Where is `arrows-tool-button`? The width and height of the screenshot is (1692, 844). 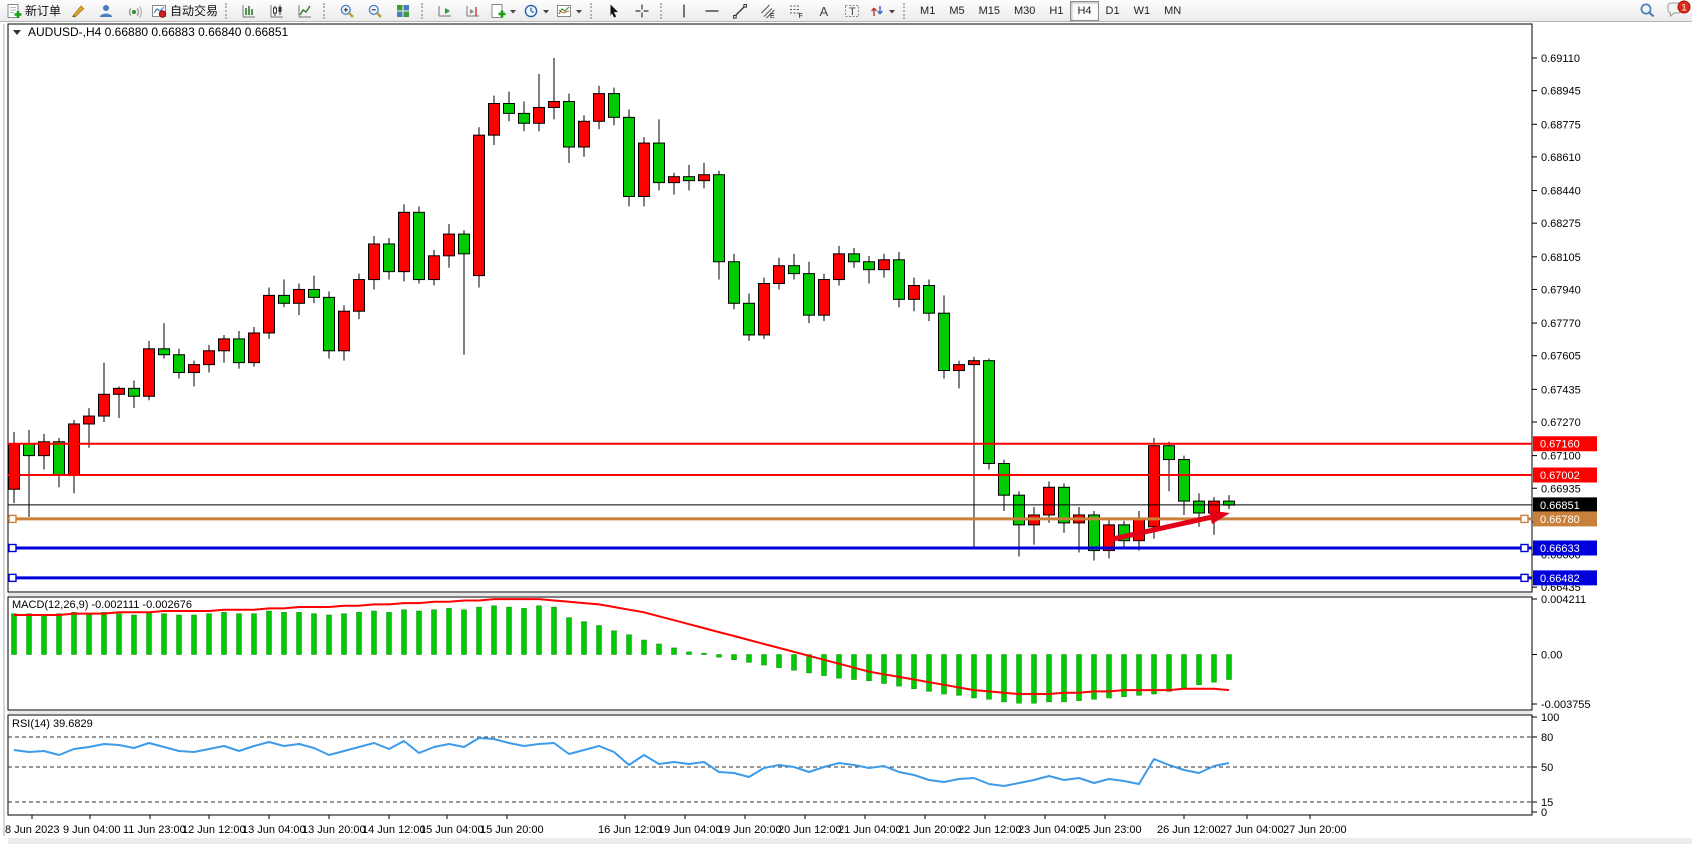 arrows-tool-button is located at coordinates (882, 11).